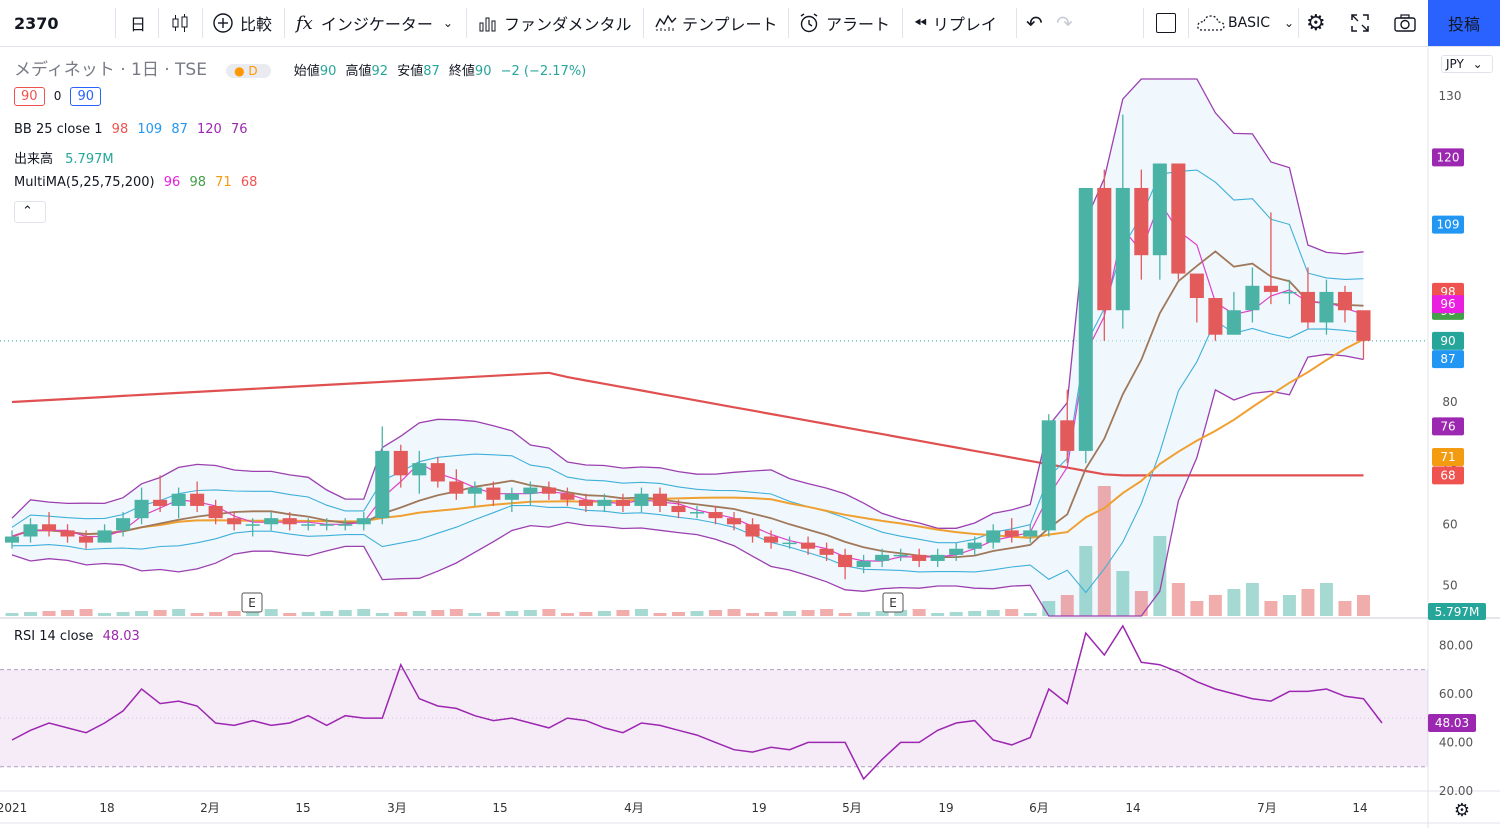 The height and width of the screenshot is (828, 1500). What do you see at coordinates (555, 23) in the screenshot?
I see `fundamentals-button: ファンダメンタル` at bounding box center [555, 23].